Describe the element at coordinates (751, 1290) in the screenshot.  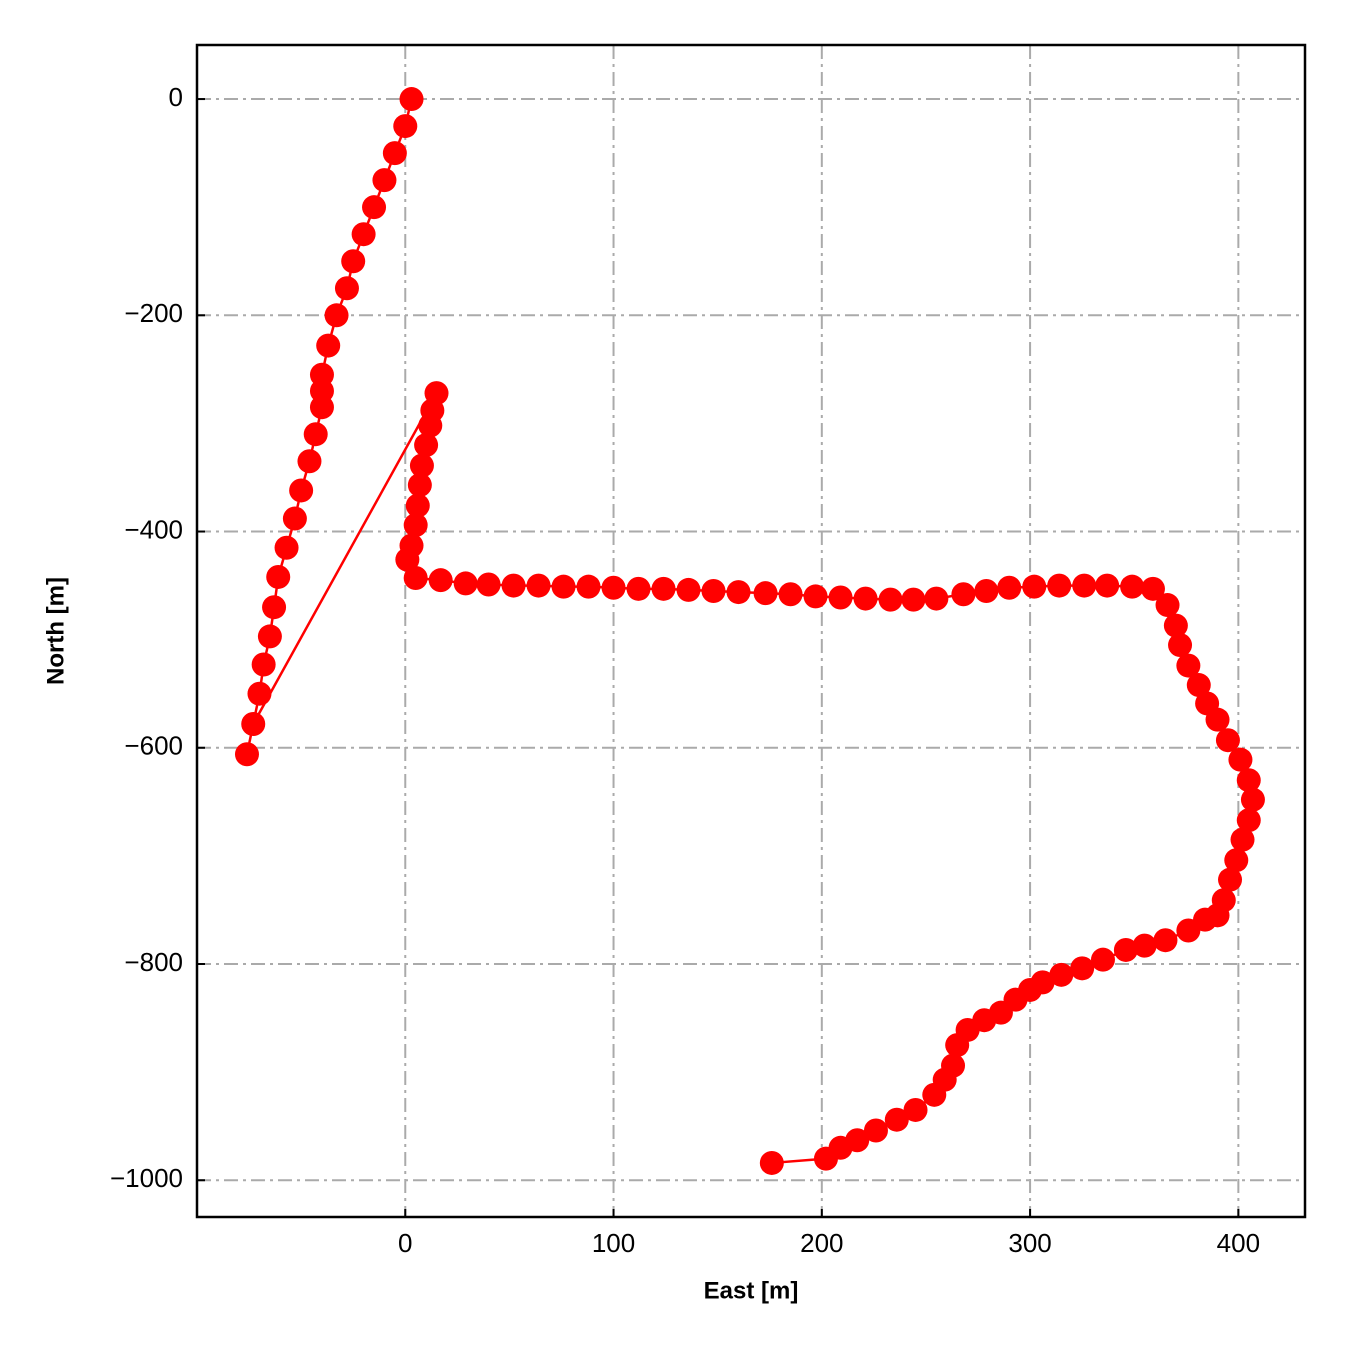
I see `x-axis-label: East [m]` at that location.